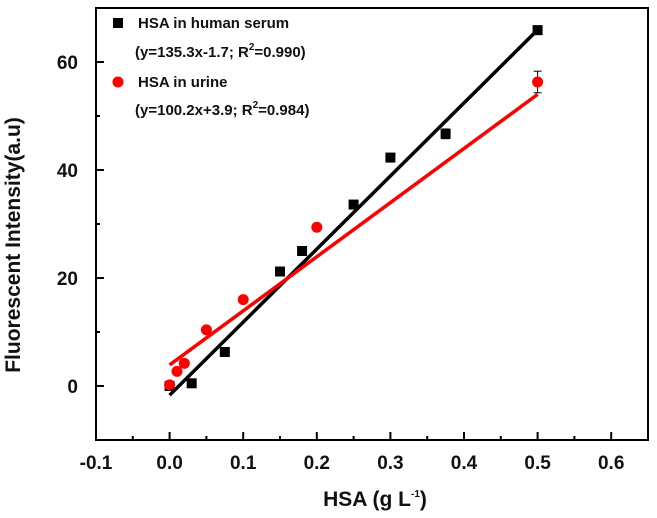 This screenshot has height=518, width=657. What do you see at coordinates (96, 463) in the screenshot?
I see `x-tick-label: -0.1` at bounding box center [96, 463].